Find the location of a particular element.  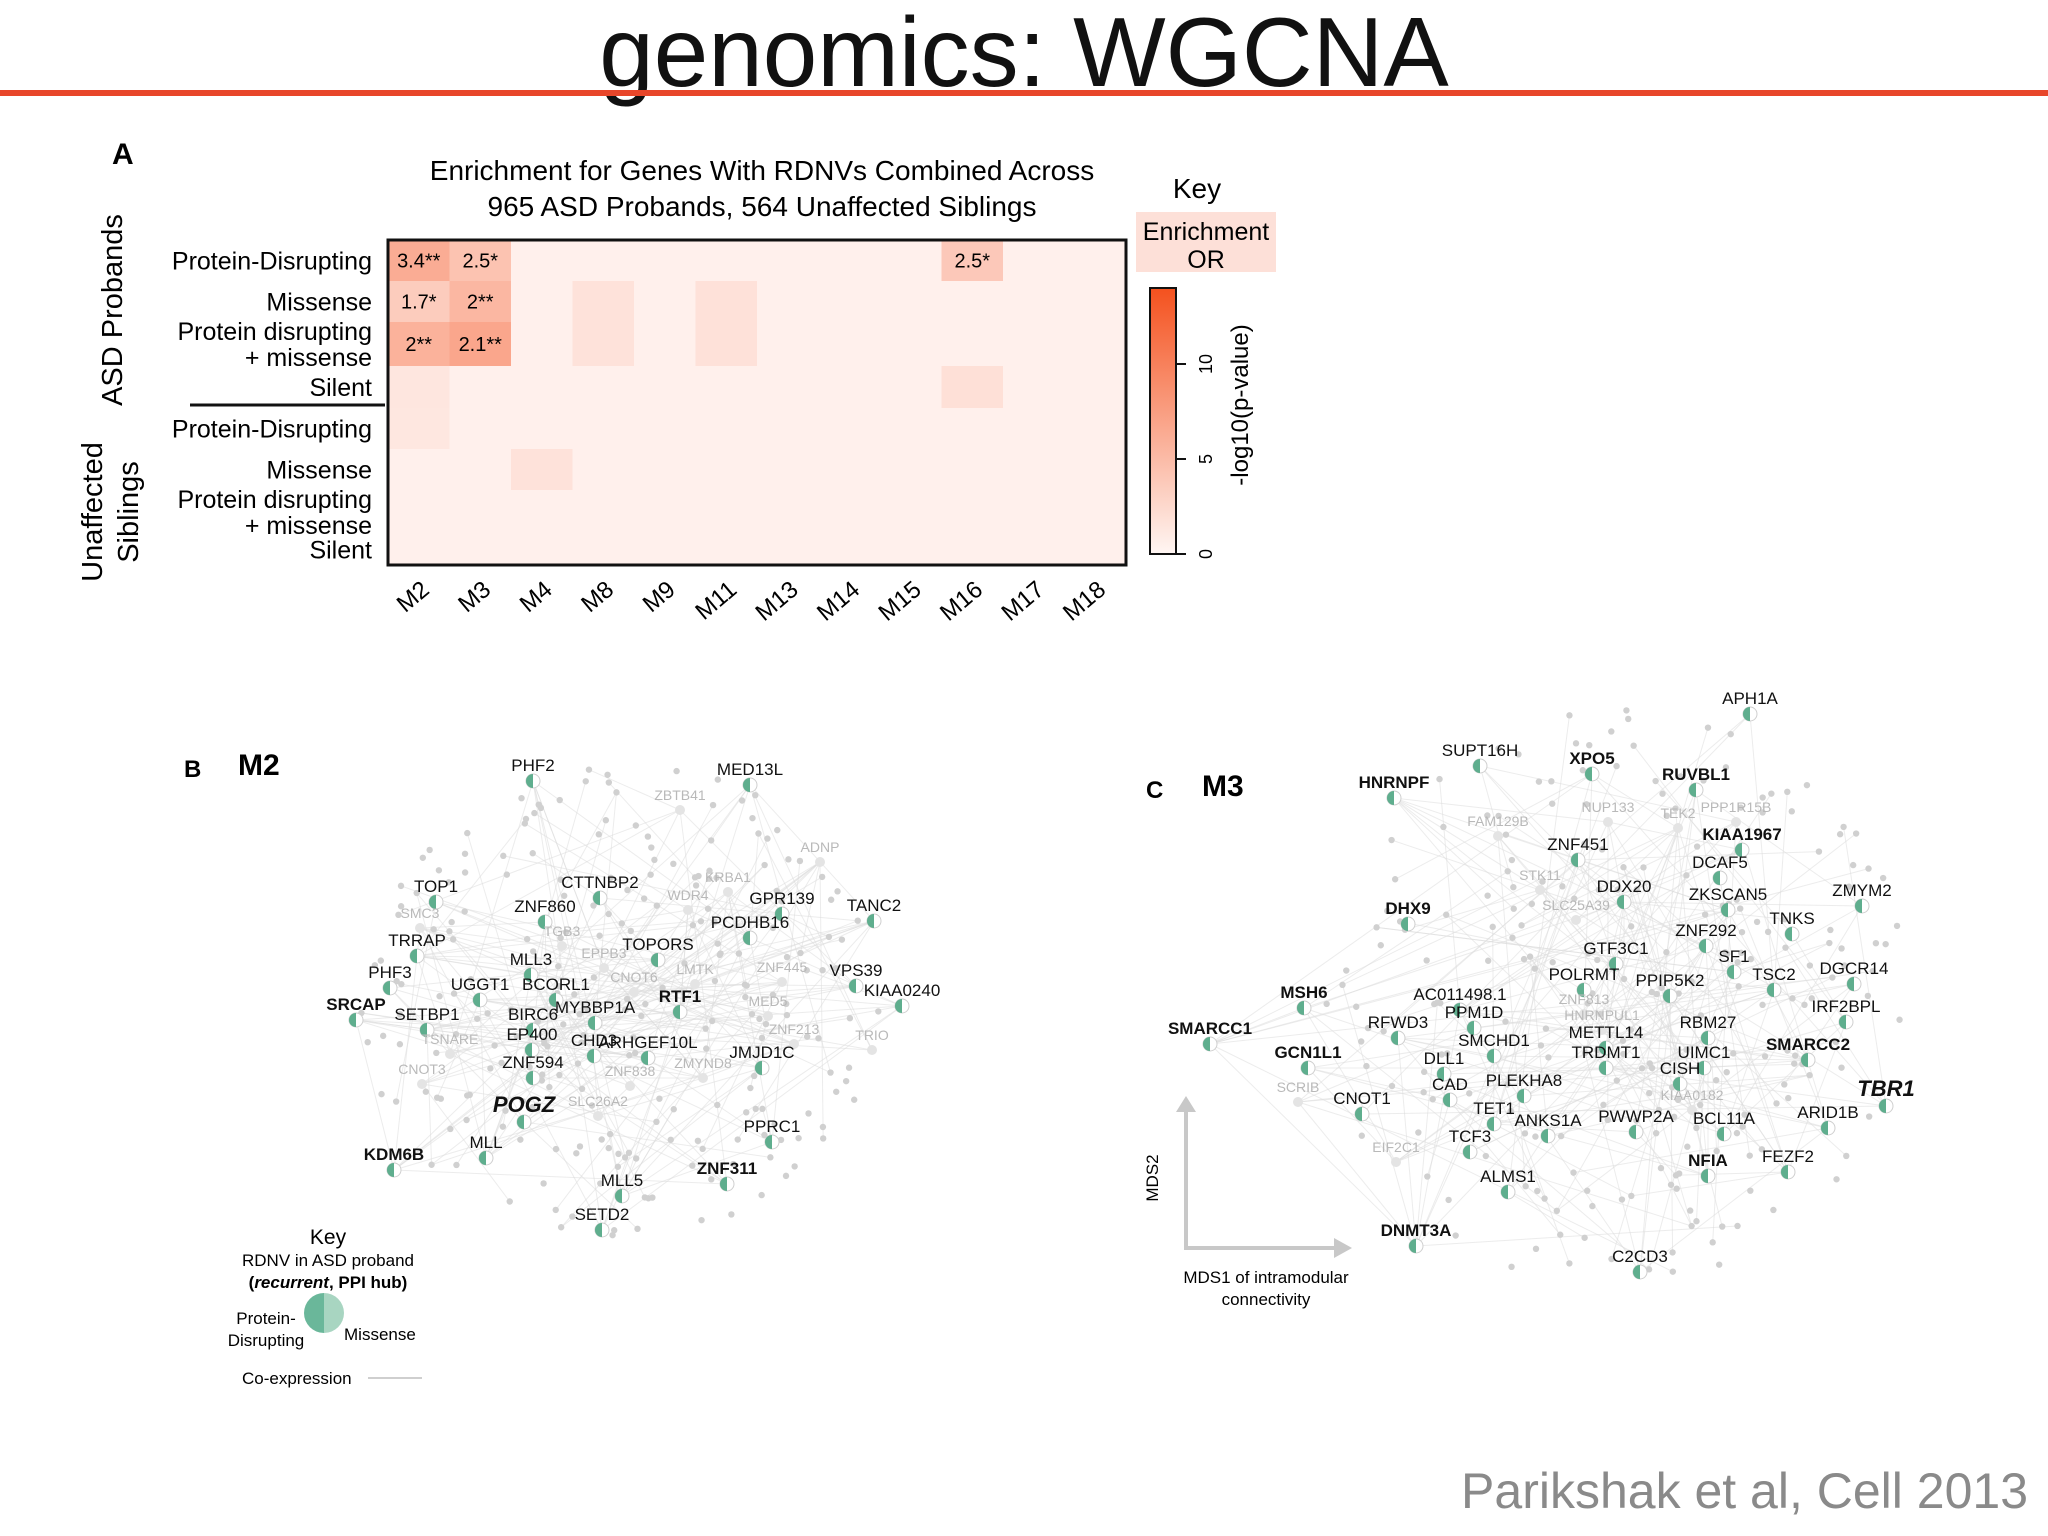

gene-node: ZNF445 is located at coordinates (782, 973).